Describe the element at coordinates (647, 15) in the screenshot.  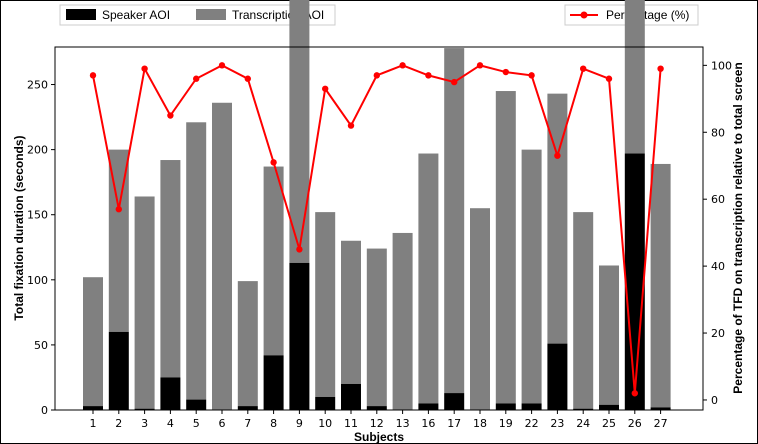
I see `legend-percentage-label: Percentage (%)` at that location.